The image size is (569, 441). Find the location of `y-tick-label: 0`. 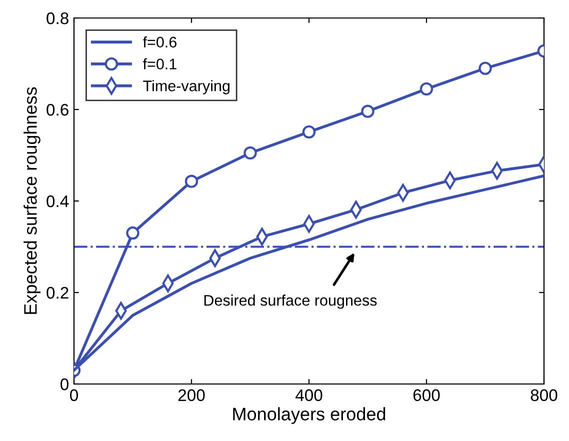

y-tick-label: 0 is located at coordinates (64, 384).